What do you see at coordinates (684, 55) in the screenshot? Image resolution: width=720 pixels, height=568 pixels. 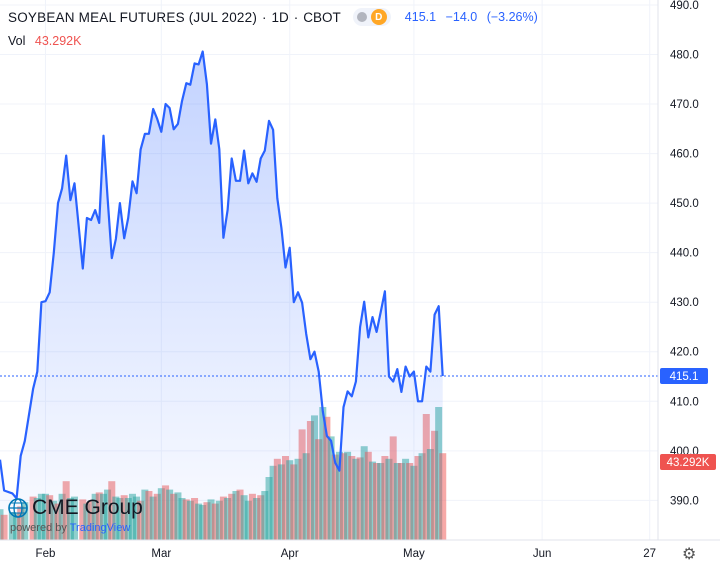 I see `y-tick-label: 480.0` at bounding box center [684, 55].